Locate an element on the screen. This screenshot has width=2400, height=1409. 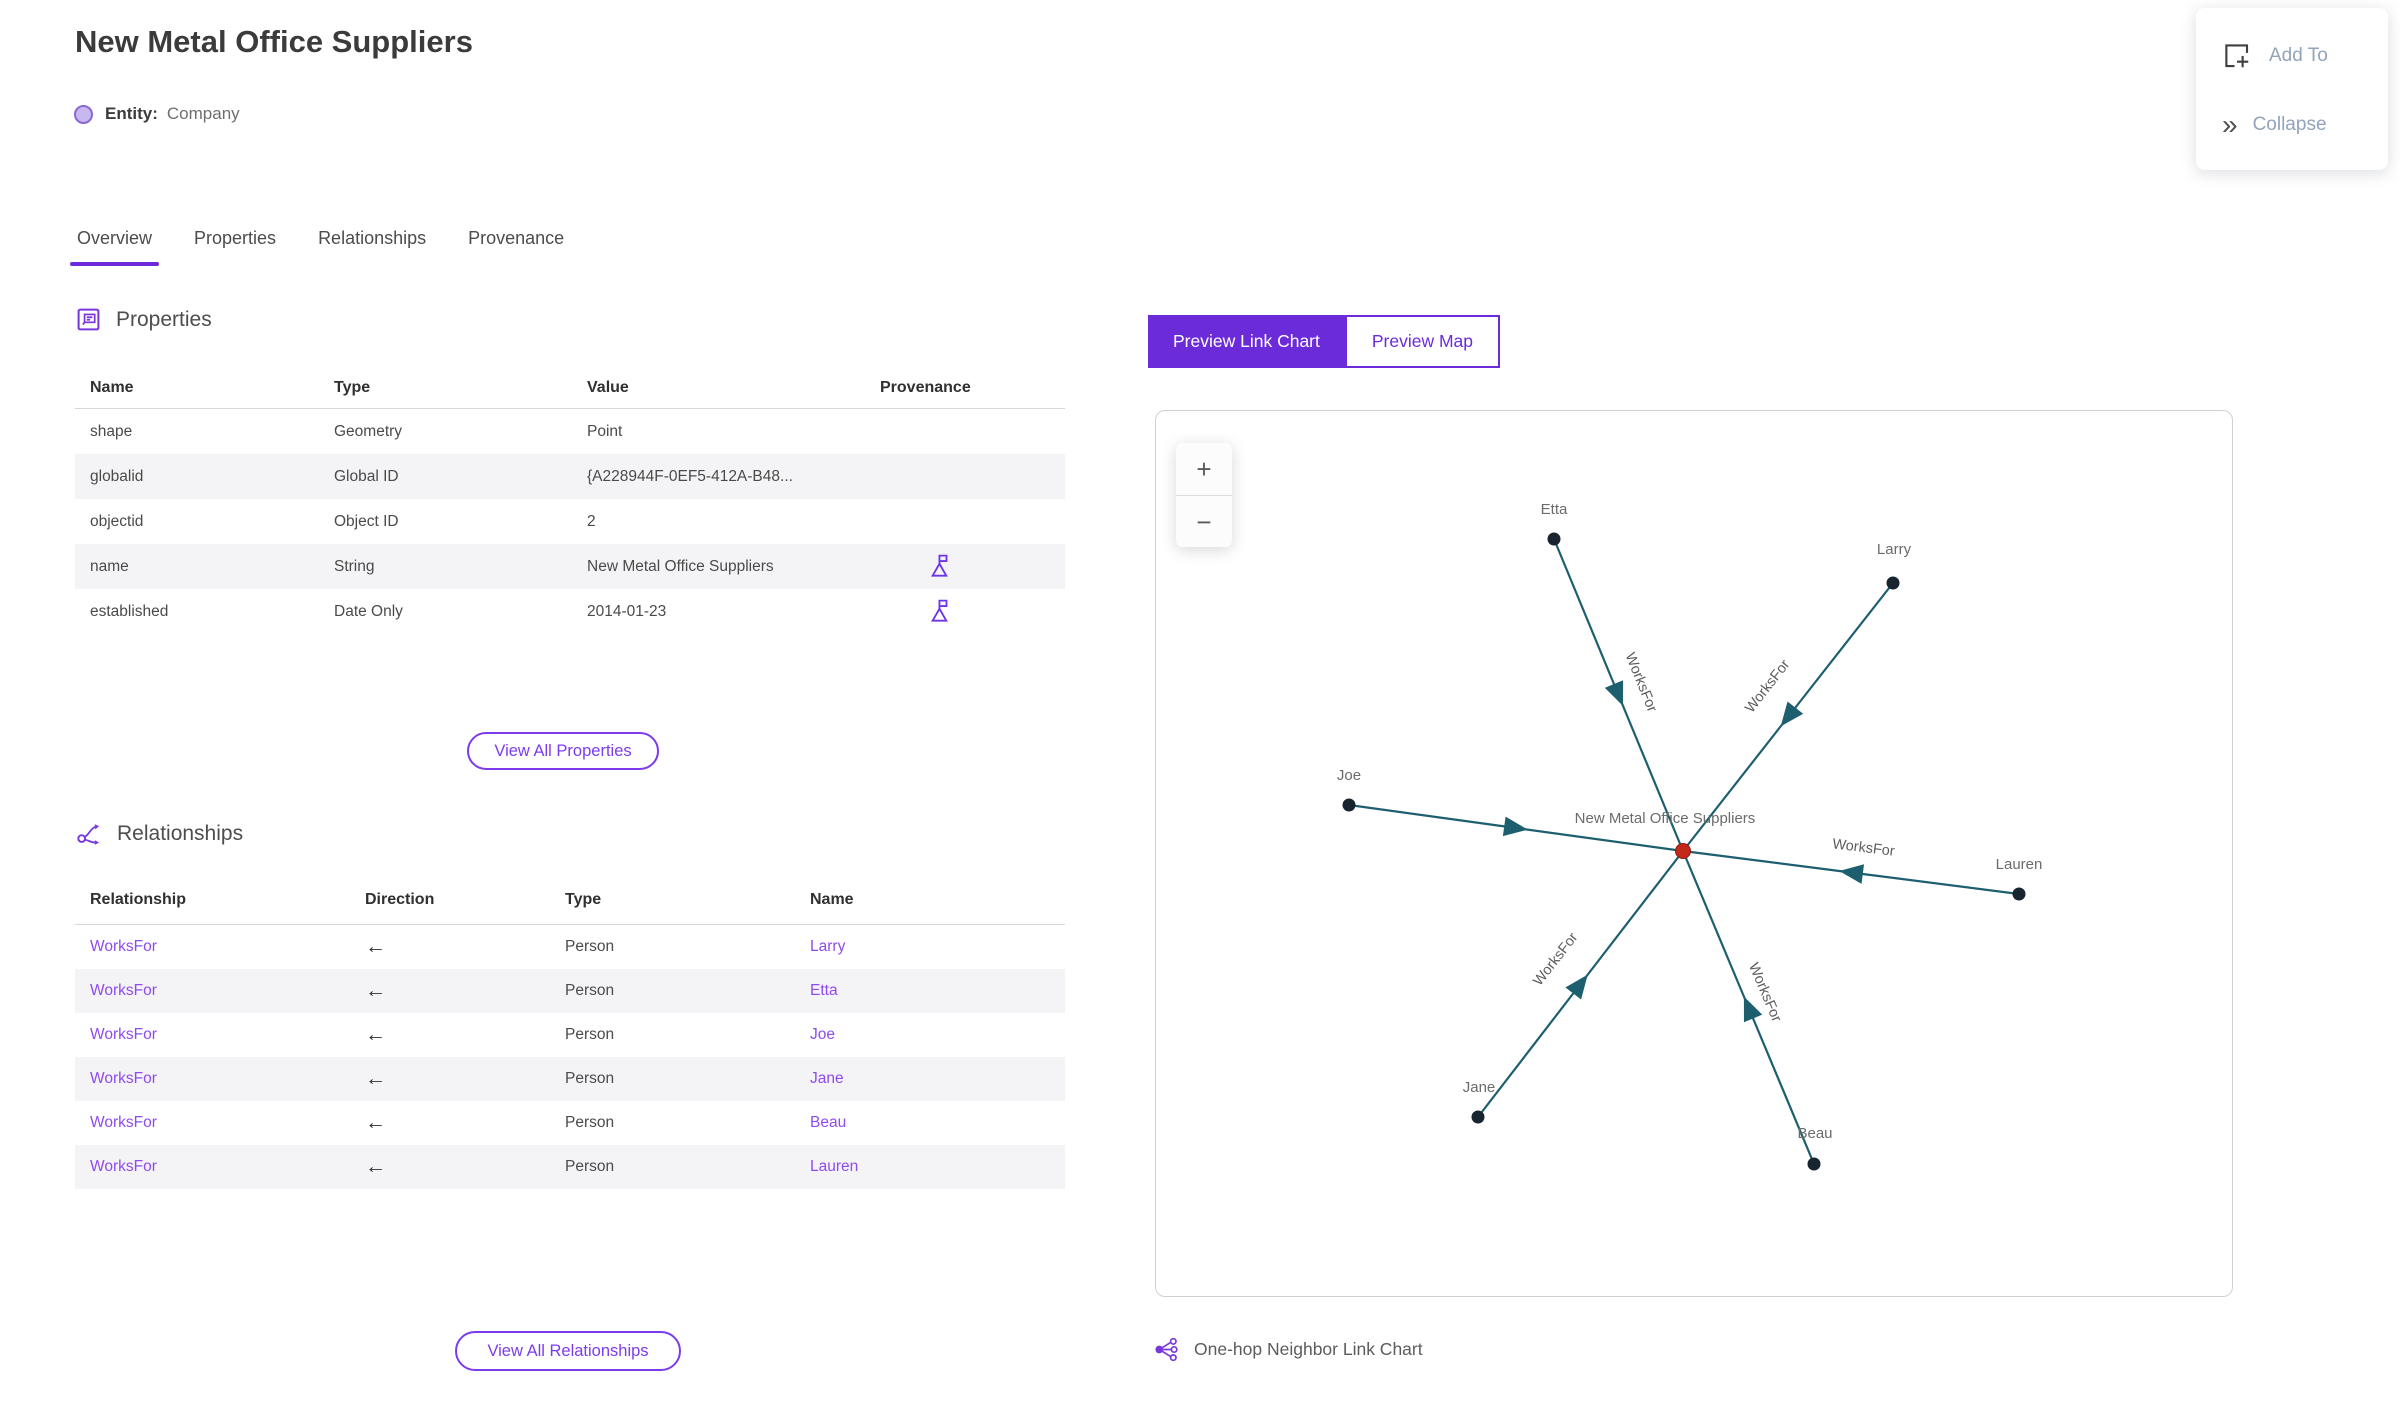
properties-section-heading: Properties is located at coordinates (143, 319).